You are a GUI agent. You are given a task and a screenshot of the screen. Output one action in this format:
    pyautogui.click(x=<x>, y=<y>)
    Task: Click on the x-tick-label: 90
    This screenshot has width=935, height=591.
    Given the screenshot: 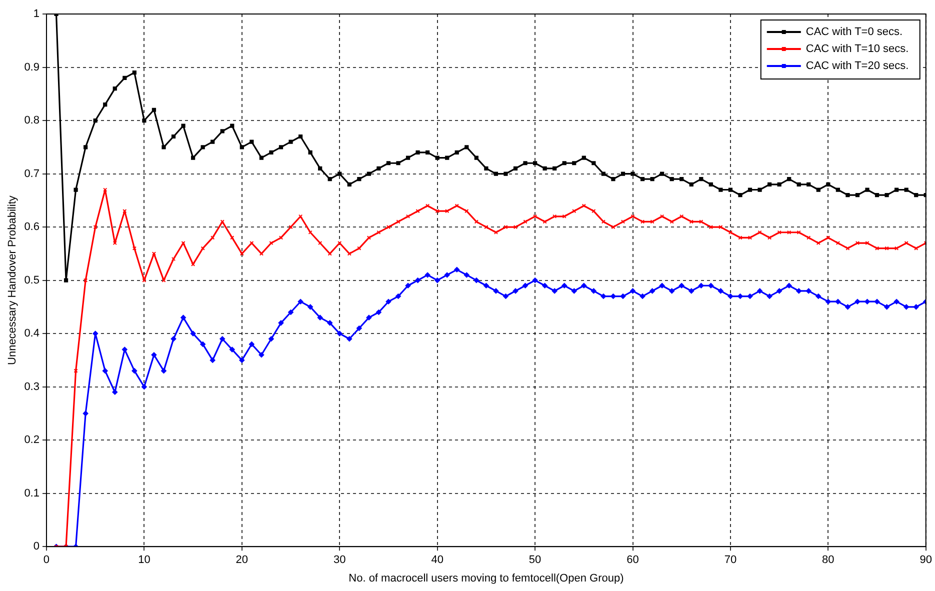 What is the action you would take?
    pyautogui.click(x=926, y=560)
    